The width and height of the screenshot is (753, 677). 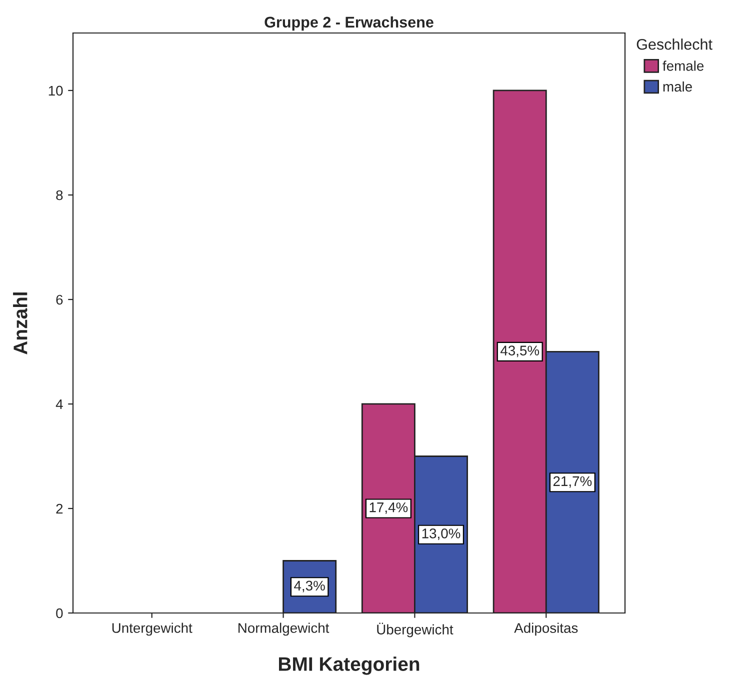 What do you see at coordinates (59, 509) in the screenshot?
I see `y-tick-label: 2` at bounding box center [59, 509].